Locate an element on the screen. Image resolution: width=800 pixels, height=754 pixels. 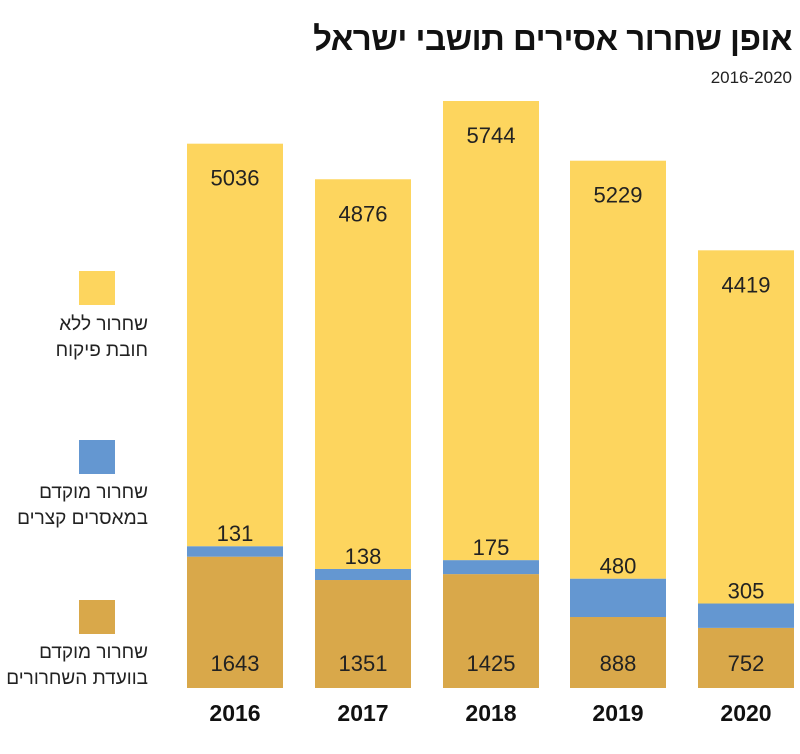
x-tick-label-2018: 2018 is located at coordinates (490, 713).